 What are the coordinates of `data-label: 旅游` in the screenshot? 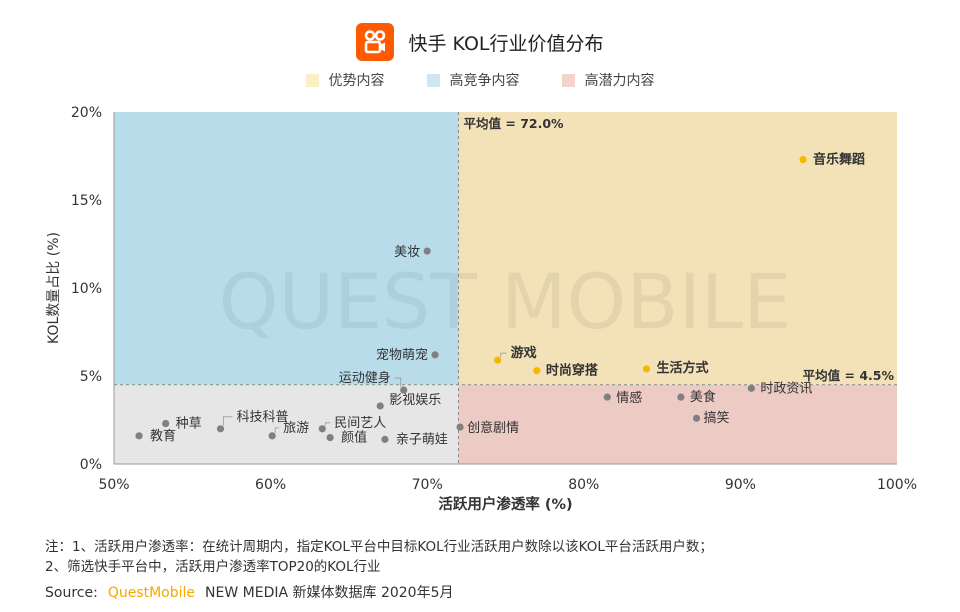 It's located at (296, 428).